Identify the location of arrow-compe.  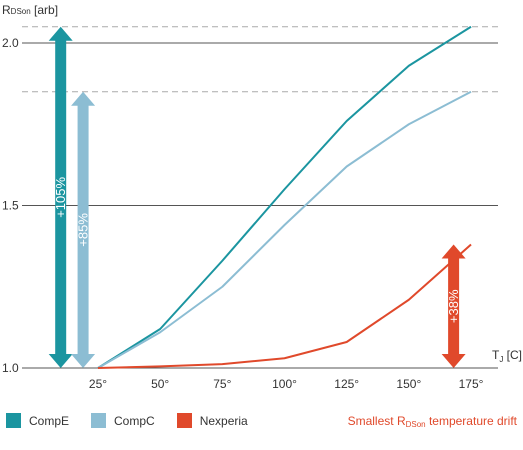
(60, 197).